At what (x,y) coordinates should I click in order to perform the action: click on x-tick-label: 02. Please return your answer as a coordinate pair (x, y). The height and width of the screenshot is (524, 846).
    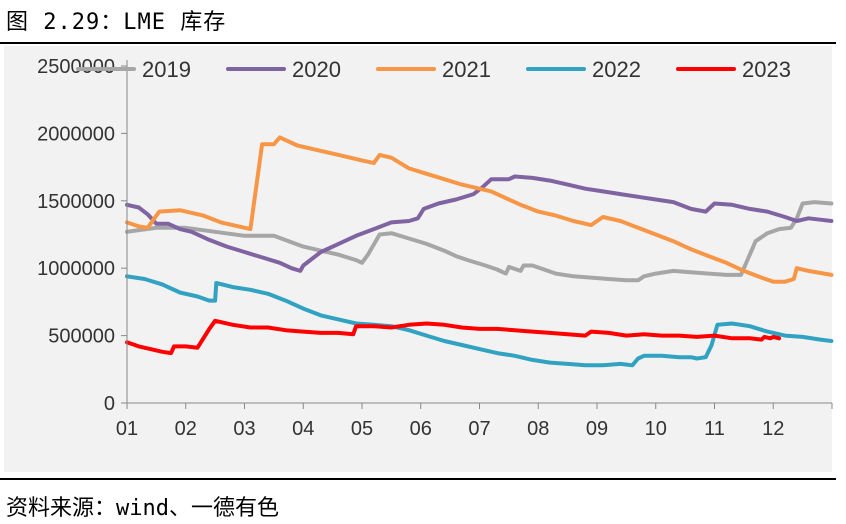
    Looking at the image, I should click on (186, 429).